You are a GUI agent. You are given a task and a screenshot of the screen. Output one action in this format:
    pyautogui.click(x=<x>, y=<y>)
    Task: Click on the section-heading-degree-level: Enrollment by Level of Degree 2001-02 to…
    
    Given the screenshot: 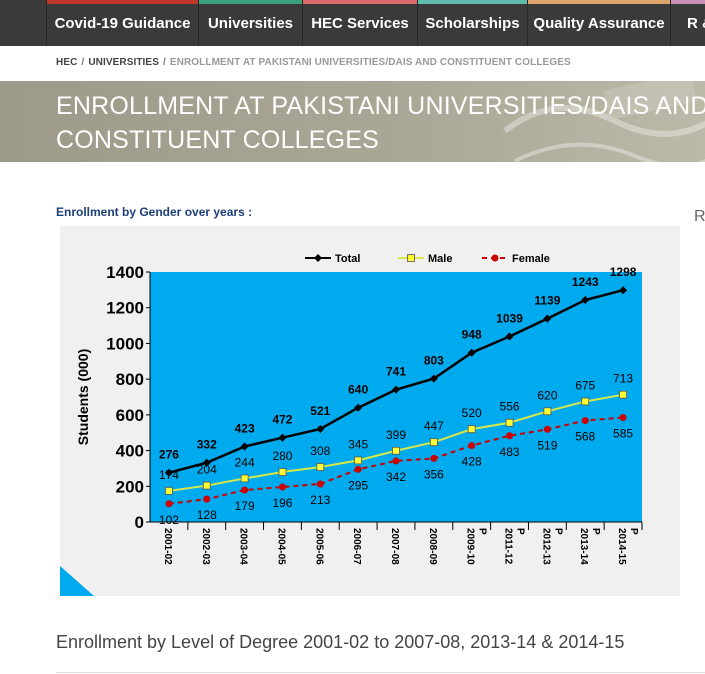 What is the action you would take?
    pyautogui.click(x=340, y=642)
    